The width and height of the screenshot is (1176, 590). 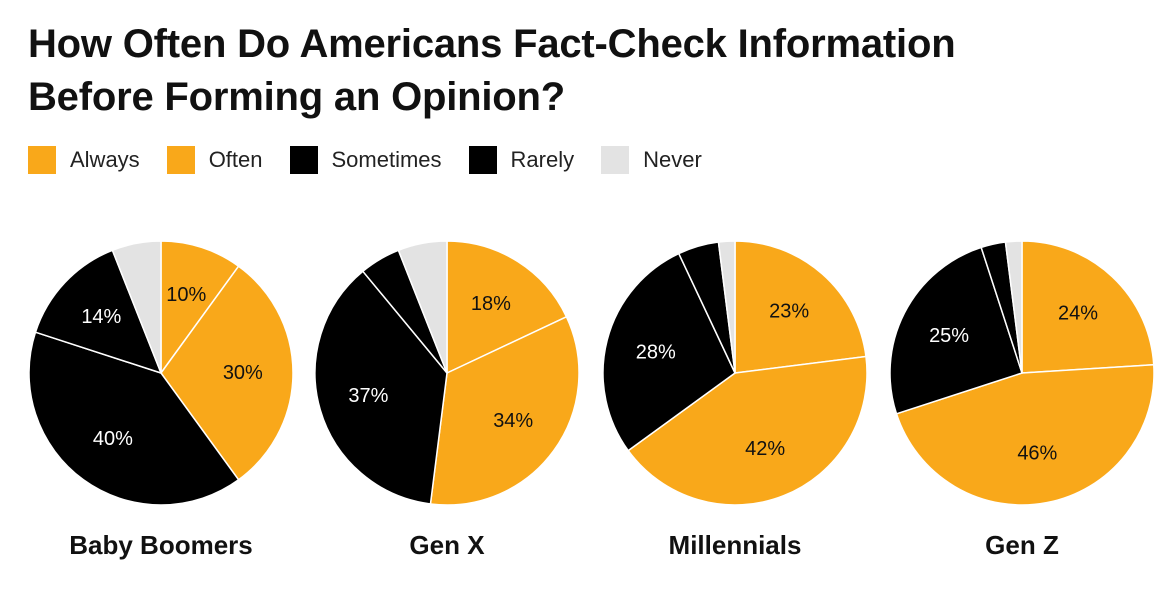 What do you see at coordinates (656, 353) in the screenshot?
I see `data-label-millennials-sometimes: 28%` at bounding box center [656, 353].